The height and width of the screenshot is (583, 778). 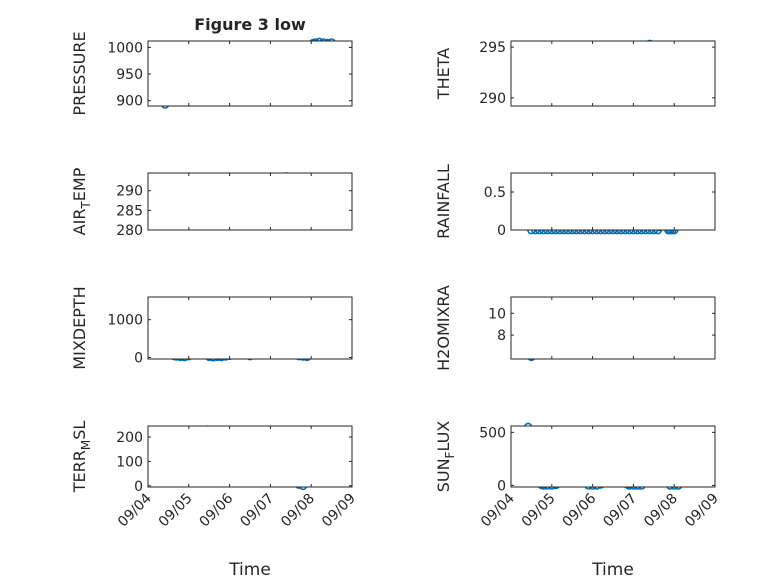 I want to click on y-axis-label: MIXDEPTH, so click(x=79, y=327).